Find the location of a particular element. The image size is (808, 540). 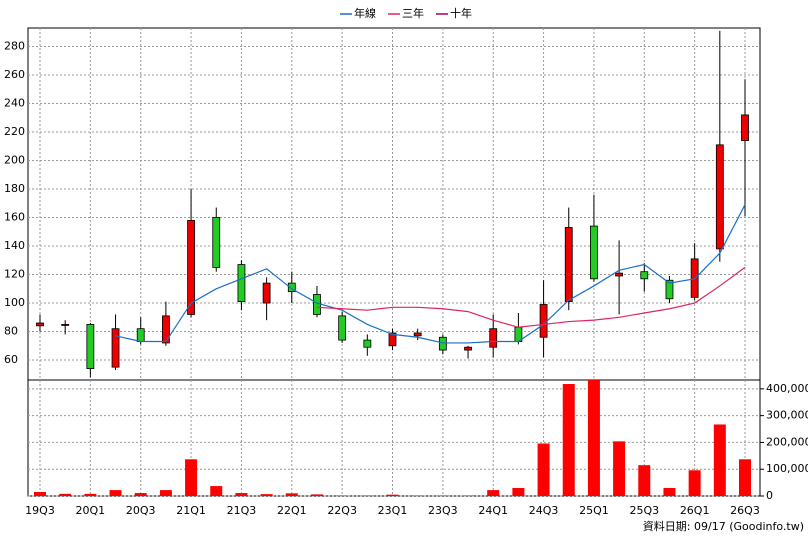

y-tick-label: 60 is located at coordinates (11, 359).